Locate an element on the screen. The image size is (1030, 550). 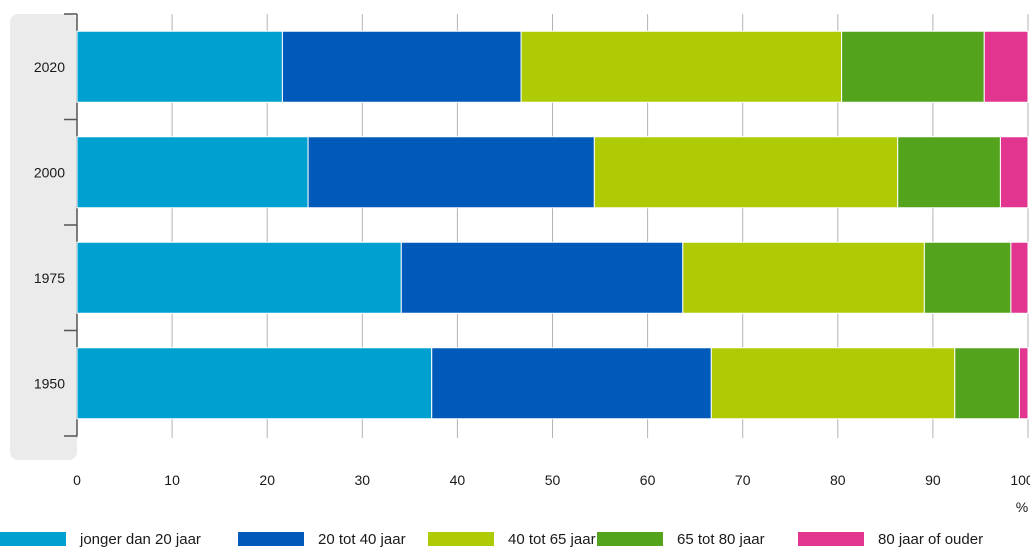
x-axis-unit: % is located at coordinates (1022, 507).